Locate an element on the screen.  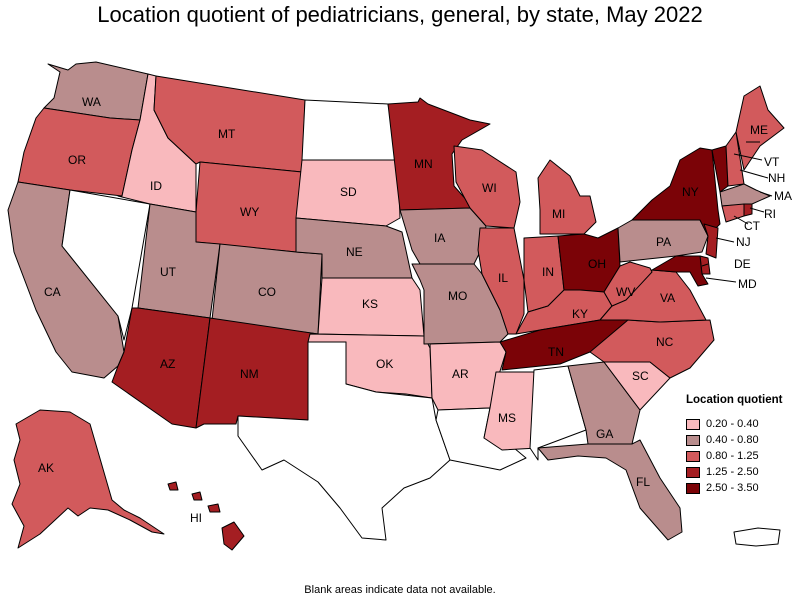
state-ks is located at coordinates (371, 307).